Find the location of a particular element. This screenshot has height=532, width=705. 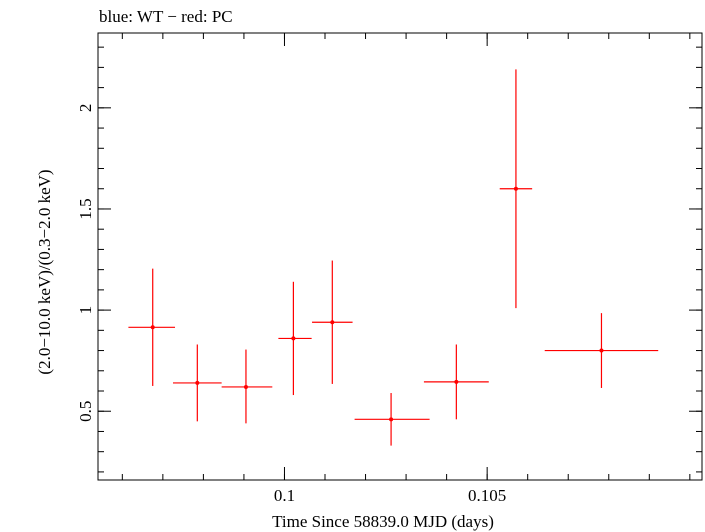

y-tick-label: 2 is located at coordinates (85, 108).